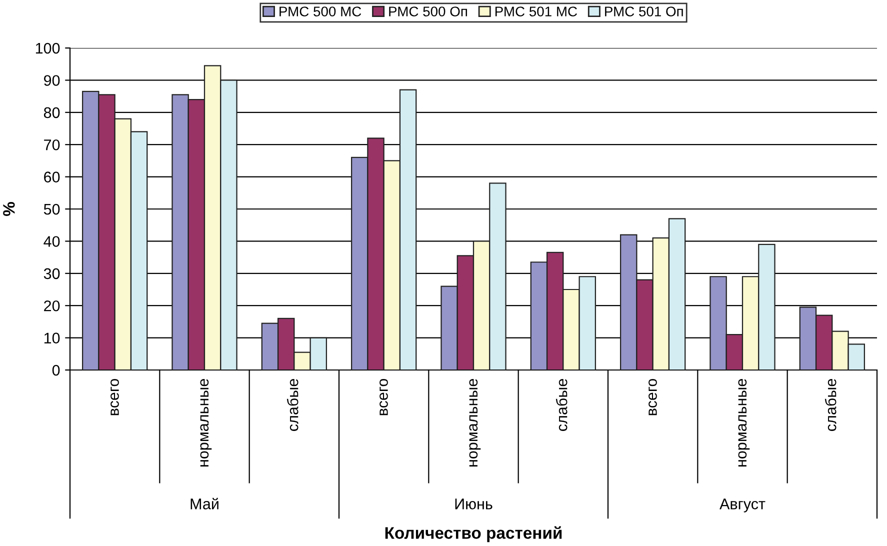  What do you see at coordinates (52, 241) in the screenshot?
I see `y-tick-label: 40` at bounding box center [52, 241].